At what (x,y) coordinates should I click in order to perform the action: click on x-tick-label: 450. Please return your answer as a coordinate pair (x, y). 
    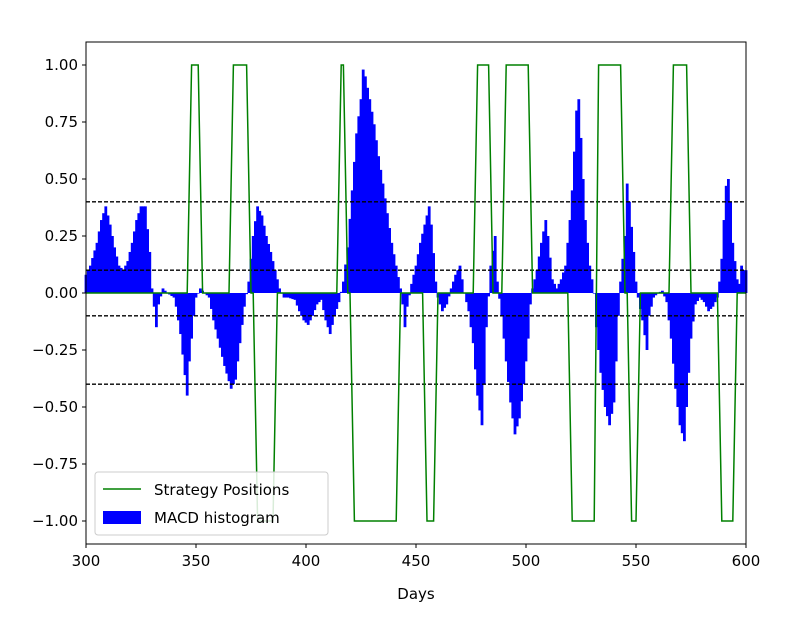
    Looking at the image, I should click on (416, 561).